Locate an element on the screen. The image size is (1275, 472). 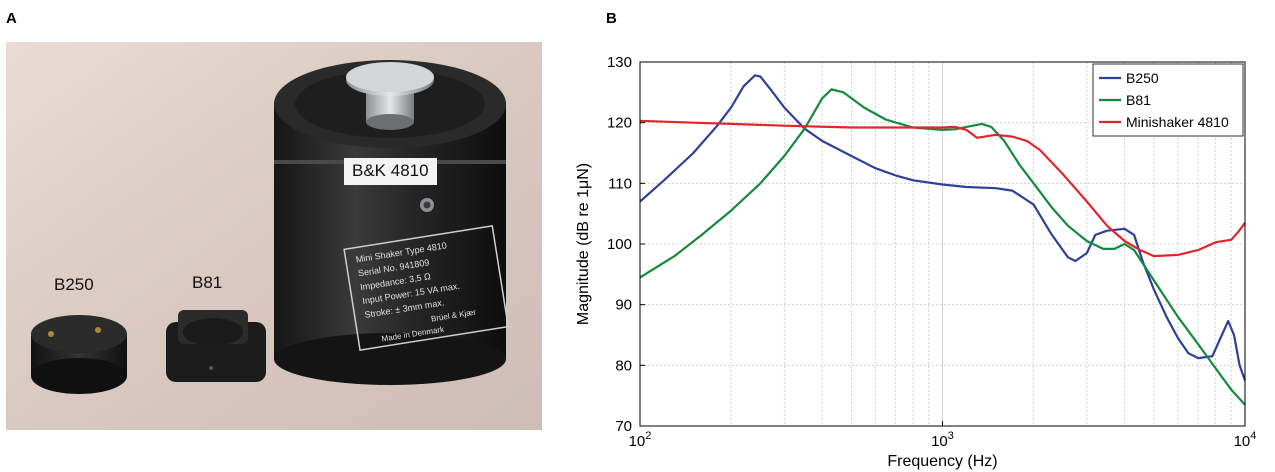
bk-4810-label: B&K 4810 is located at coordinates (390, 171).